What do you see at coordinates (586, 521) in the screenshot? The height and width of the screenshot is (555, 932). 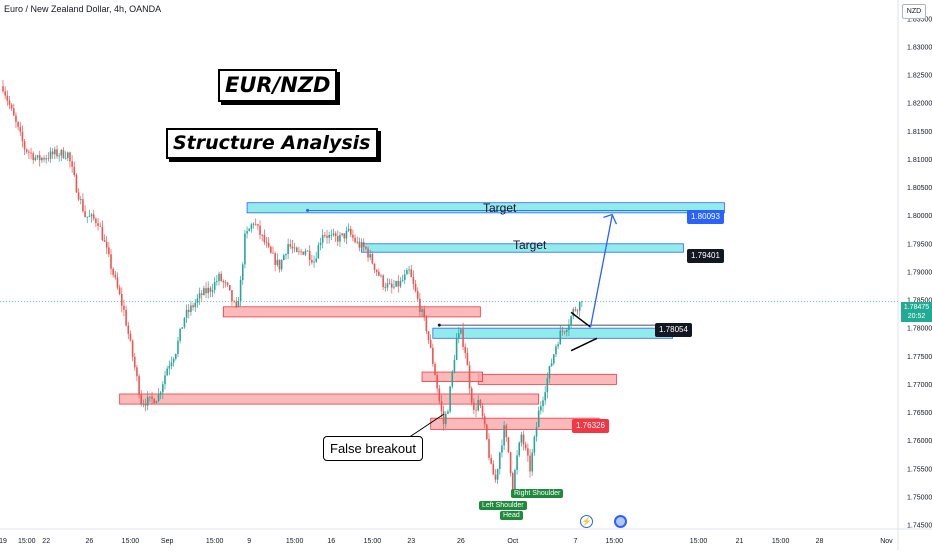 I see `flash-icon: ⚡` at bounding box center [586, 521].